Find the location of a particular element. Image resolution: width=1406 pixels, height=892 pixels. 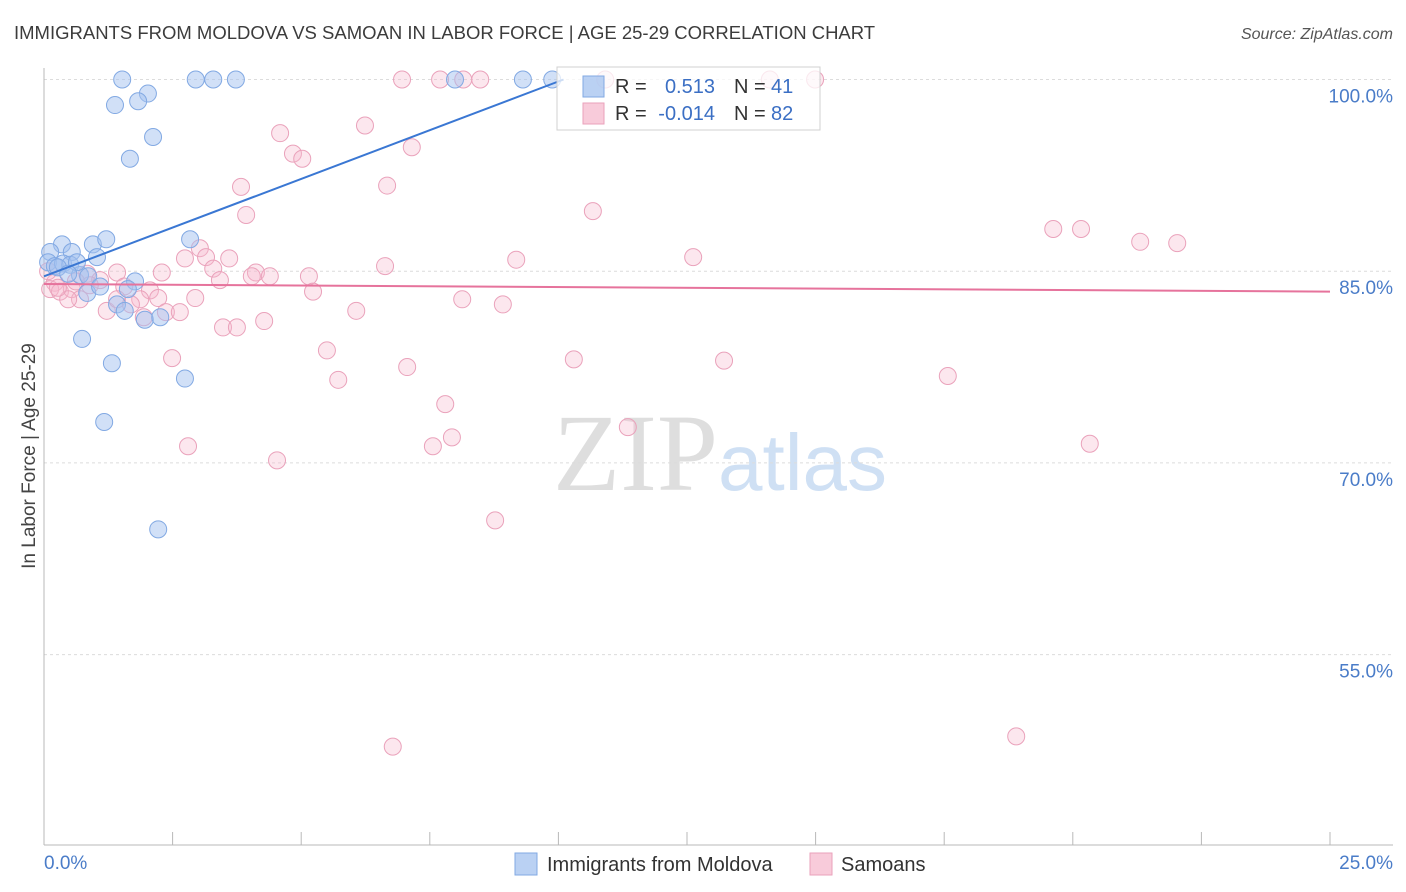

y-tick-label: 85.0% is located at coordinates (1366, 288).